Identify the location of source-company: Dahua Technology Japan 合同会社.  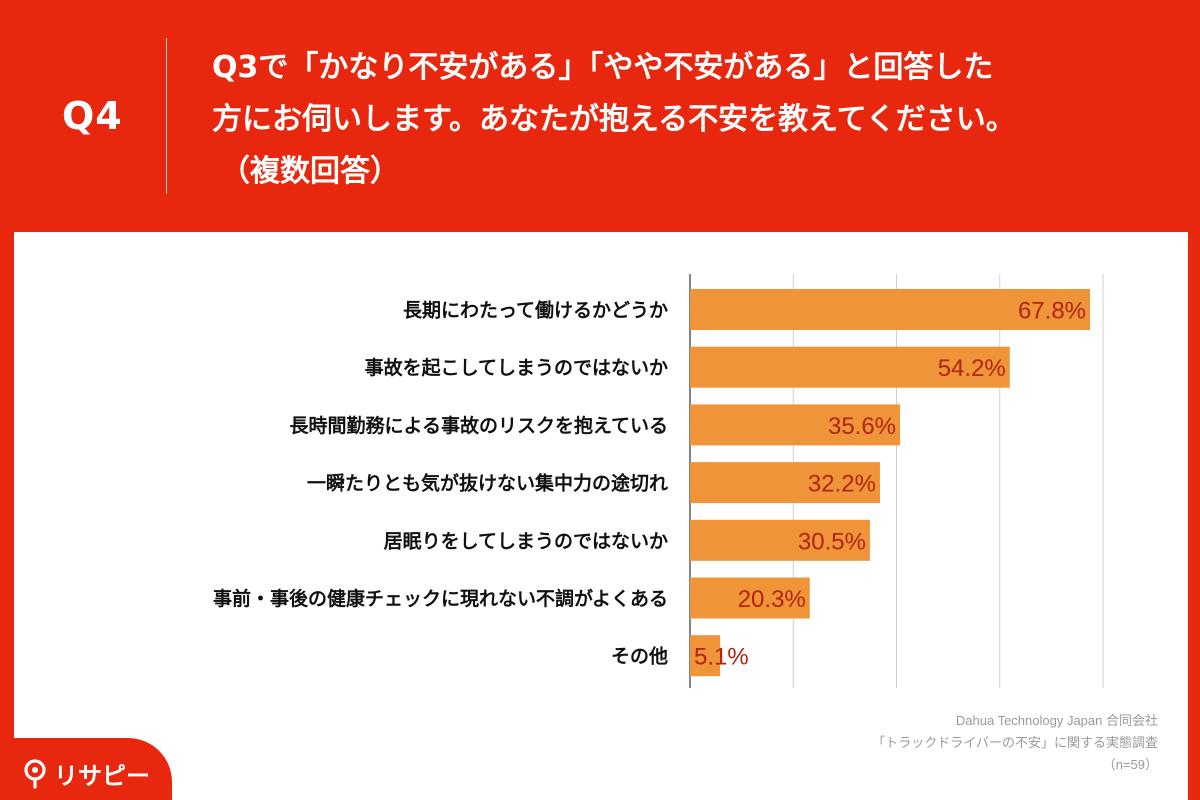
(1056, 720).